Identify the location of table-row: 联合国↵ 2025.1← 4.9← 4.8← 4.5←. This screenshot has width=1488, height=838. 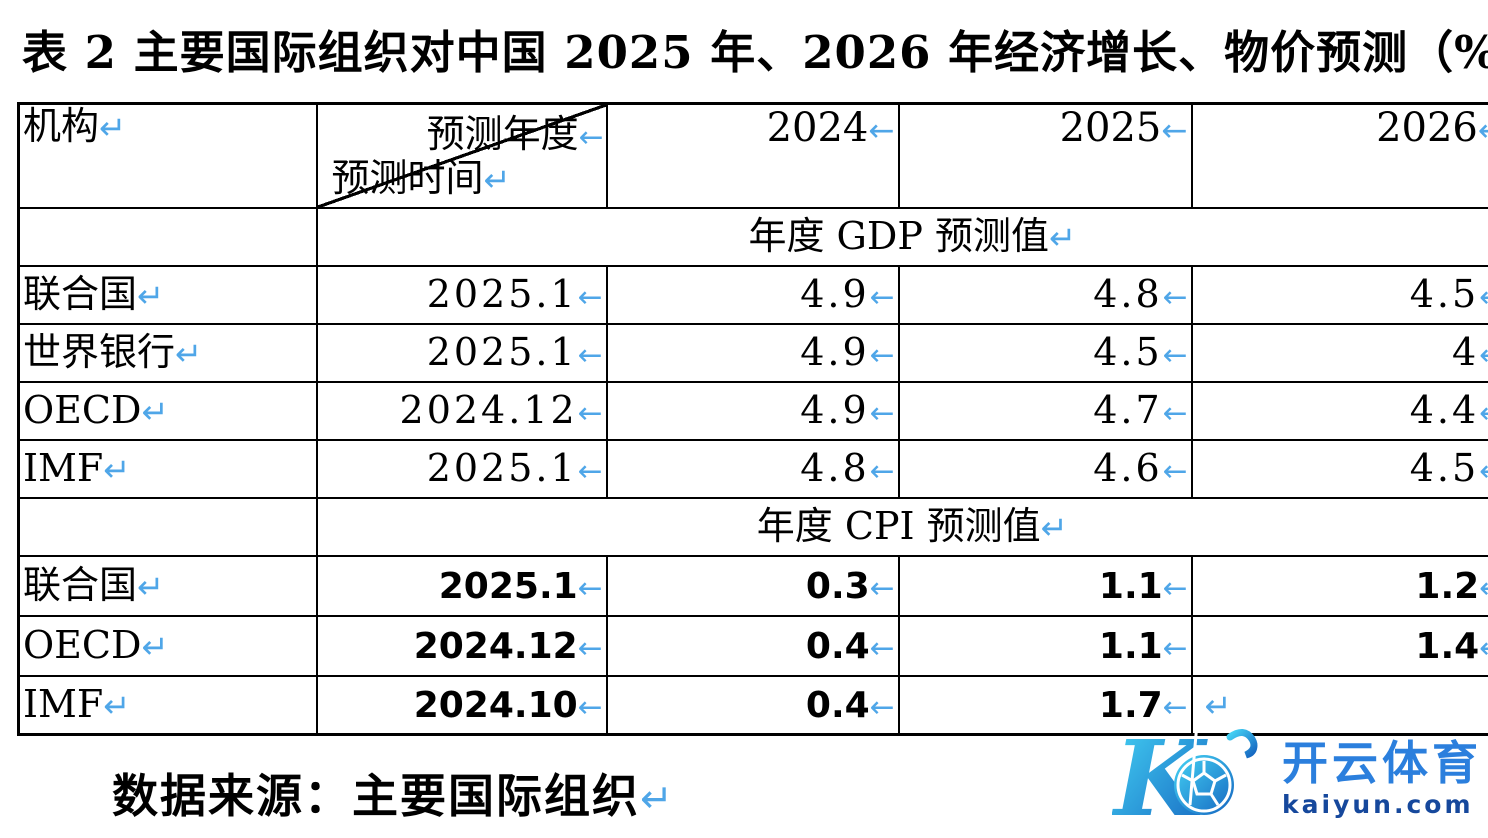
(752, 295).